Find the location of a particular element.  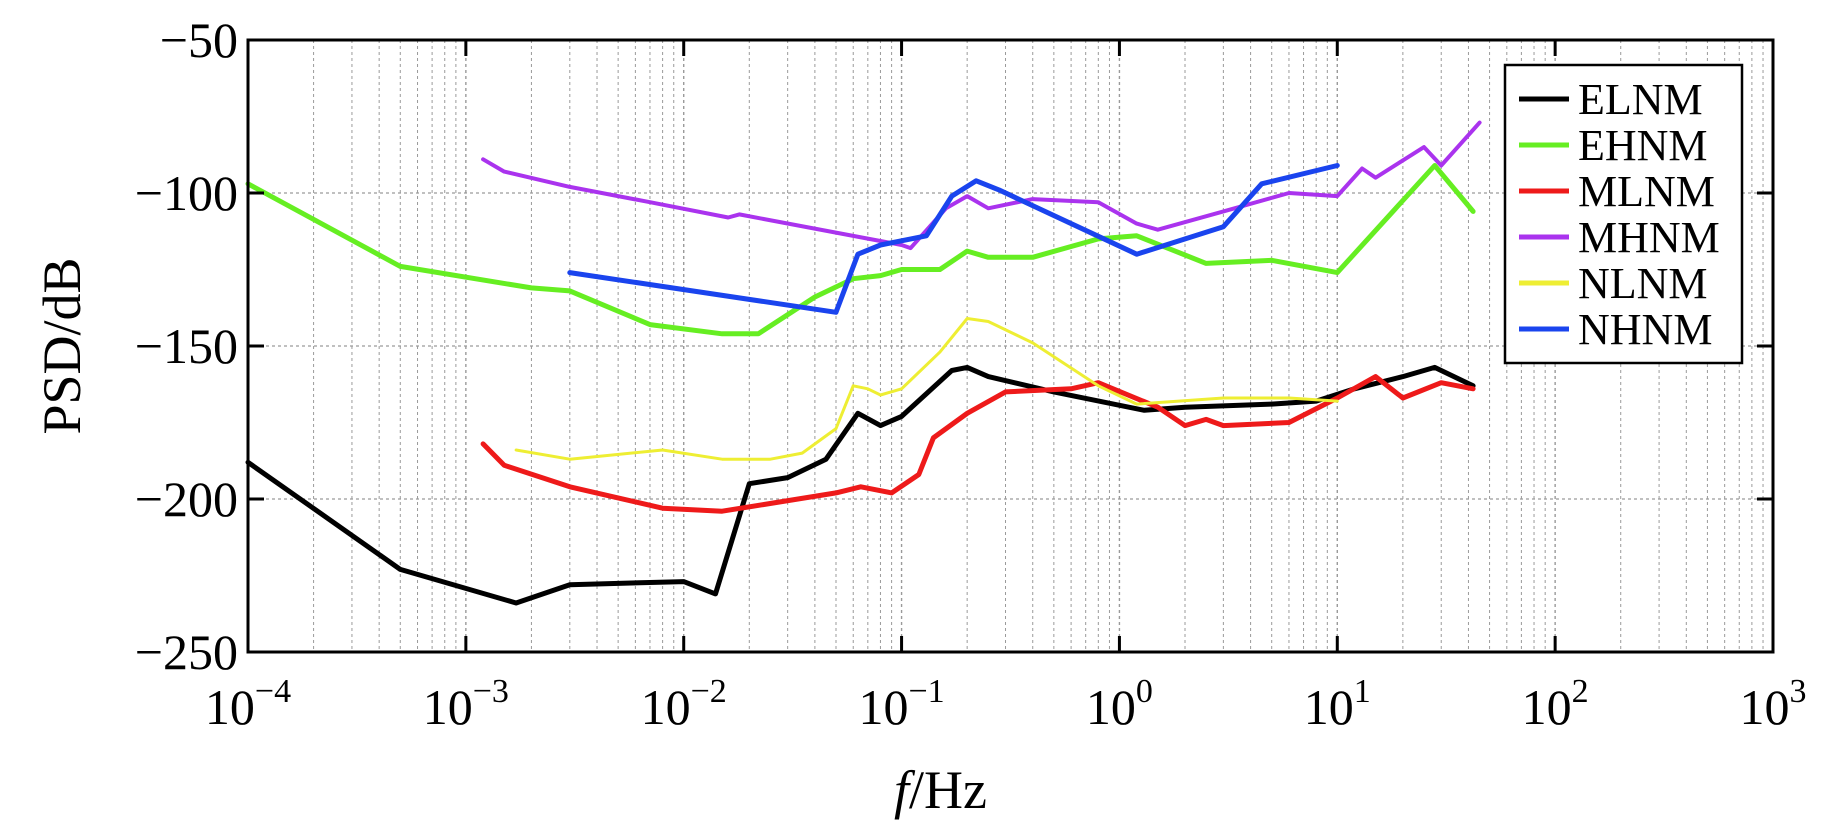

y-tick-labels: −50 −100 −150 −200 −250 is located at coordinates (186, 346).